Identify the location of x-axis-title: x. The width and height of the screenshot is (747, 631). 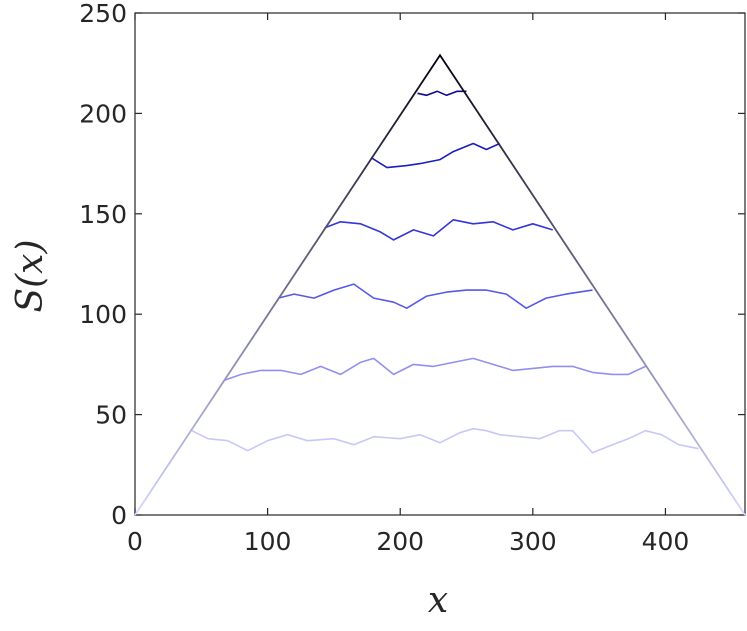
(438, 600).